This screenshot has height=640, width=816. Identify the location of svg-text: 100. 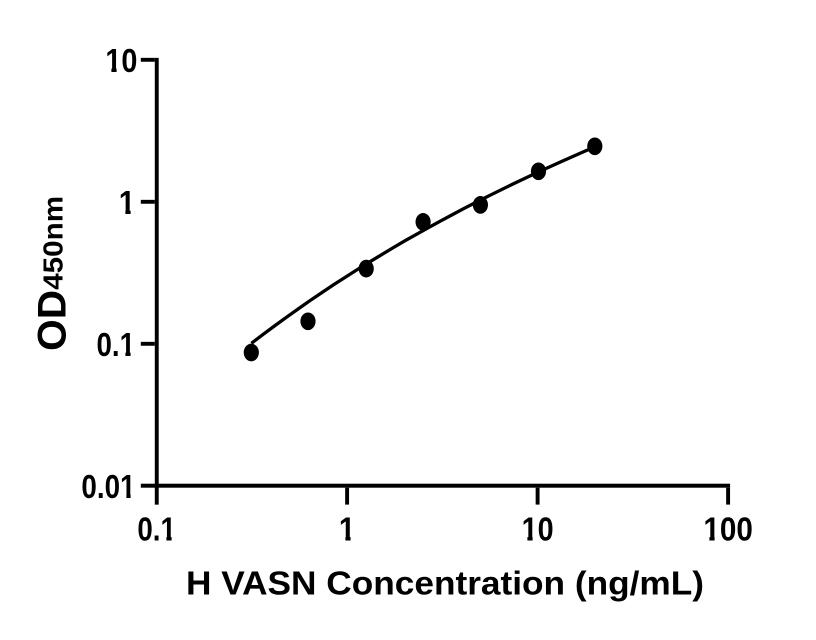
(728, 530).